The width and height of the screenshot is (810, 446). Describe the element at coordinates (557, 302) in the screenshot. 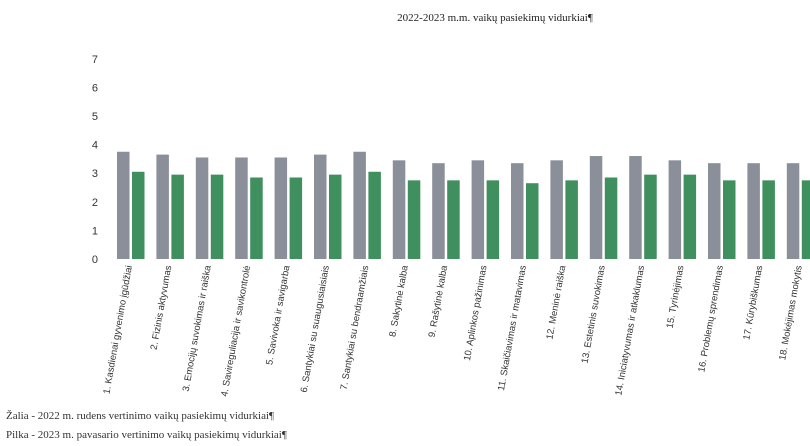

I see `x-category-label: 12. Meninė raiška` at that location.